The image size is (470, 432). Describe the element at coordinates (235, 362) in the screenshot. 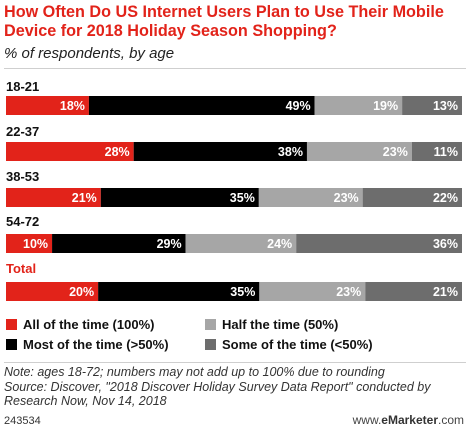

I see `bottom-divider` at that location.